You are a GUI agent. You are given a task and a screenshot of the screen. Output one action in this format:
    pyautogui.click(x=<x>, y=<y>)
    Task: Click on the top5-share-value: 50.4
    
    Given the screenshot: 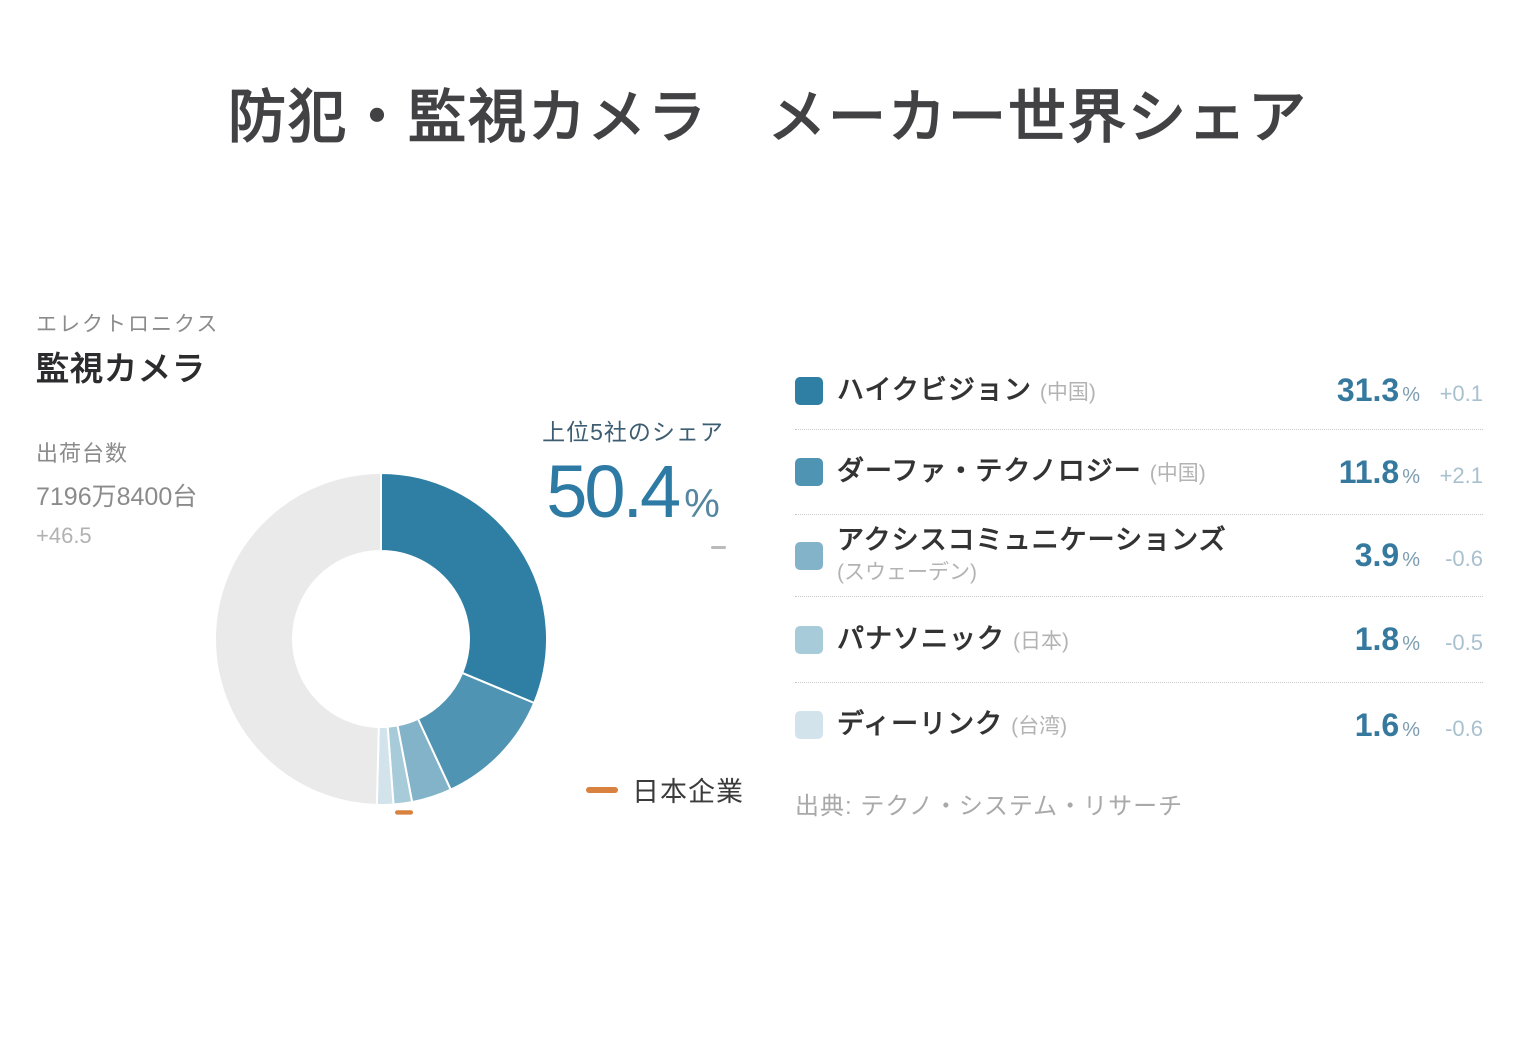 What is the action you would take?
    pyautogui.click(x=613, y=491)
    